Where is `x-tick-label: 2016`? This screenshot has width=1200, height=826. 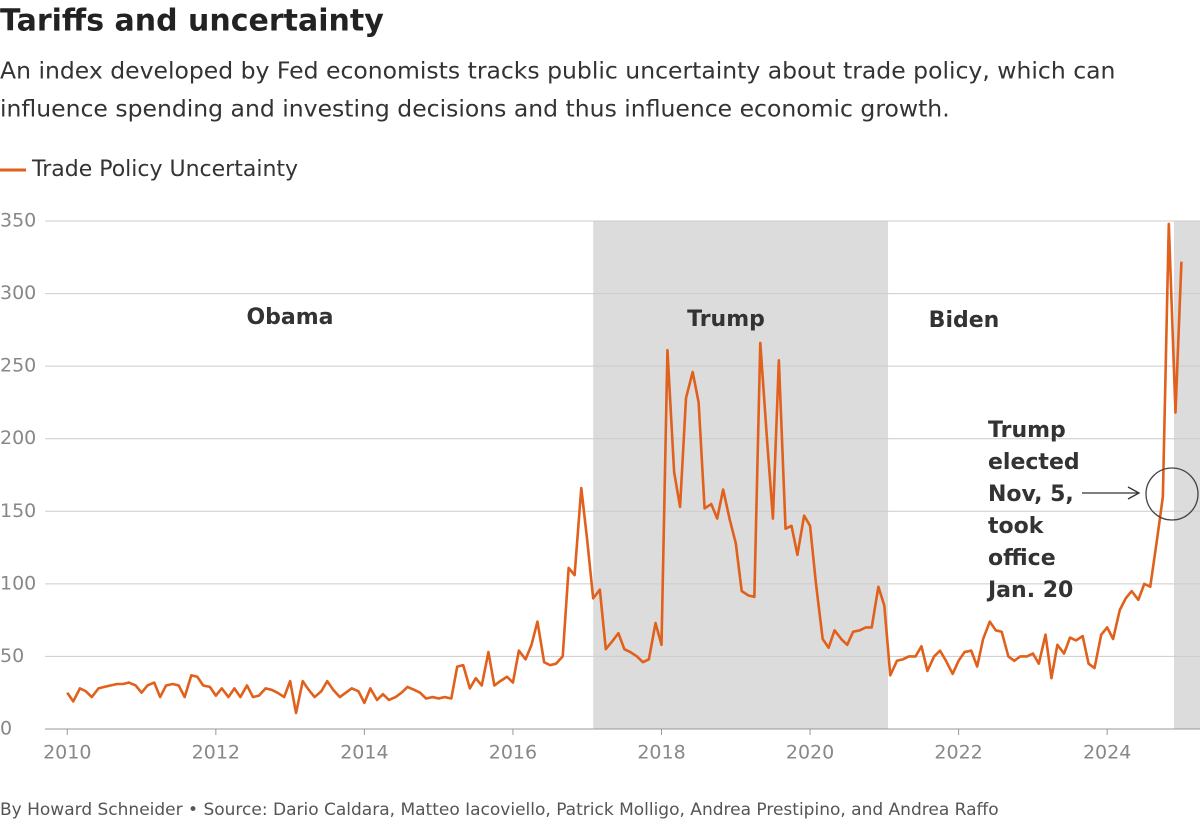 x-tick-label: 2016 is located at coordinates (513, 753).